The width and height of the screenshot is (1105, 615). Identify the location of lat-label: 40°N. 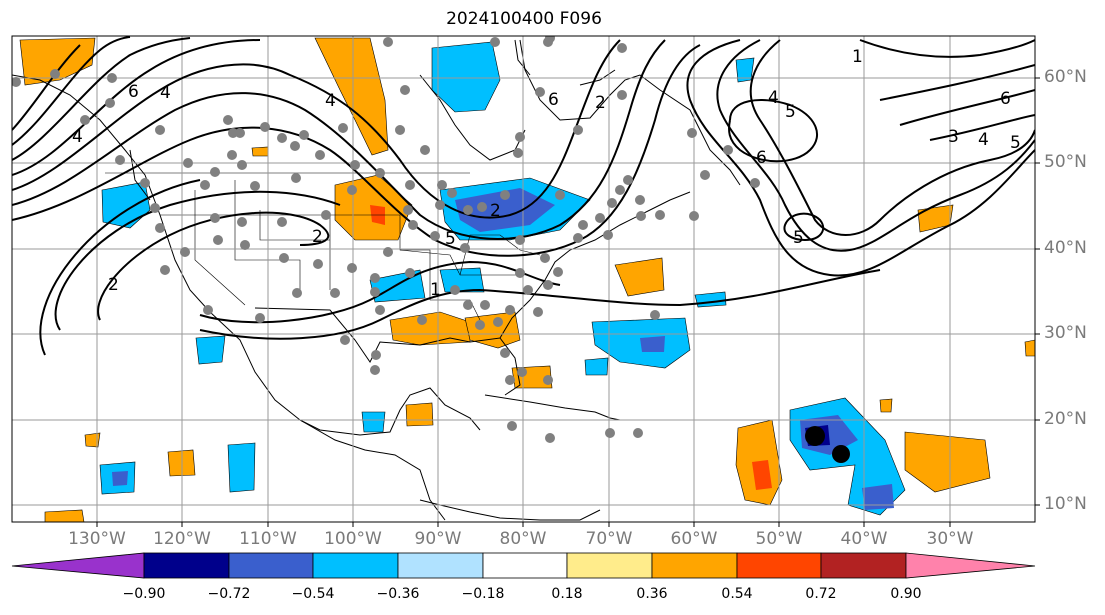
(1065, 248).